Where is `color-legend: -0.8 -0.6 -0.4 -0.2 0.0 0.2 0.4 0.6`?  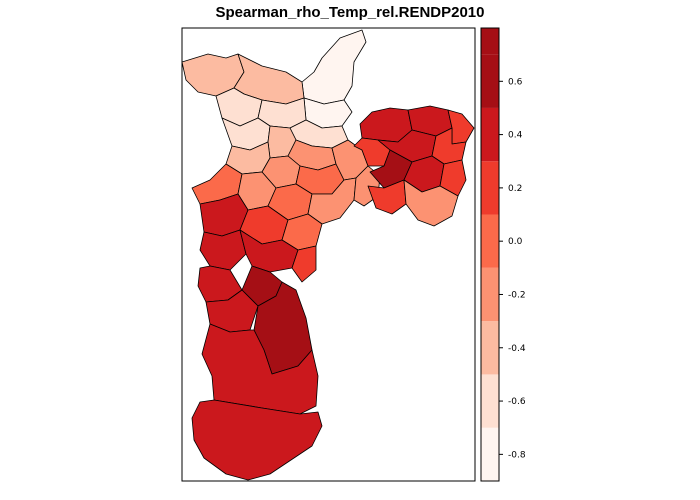
color-legend: -0.8 -0.6 -0.4 -0.2 0.0 0.2 0.4 0.6 is located at coordinates (503, 254).